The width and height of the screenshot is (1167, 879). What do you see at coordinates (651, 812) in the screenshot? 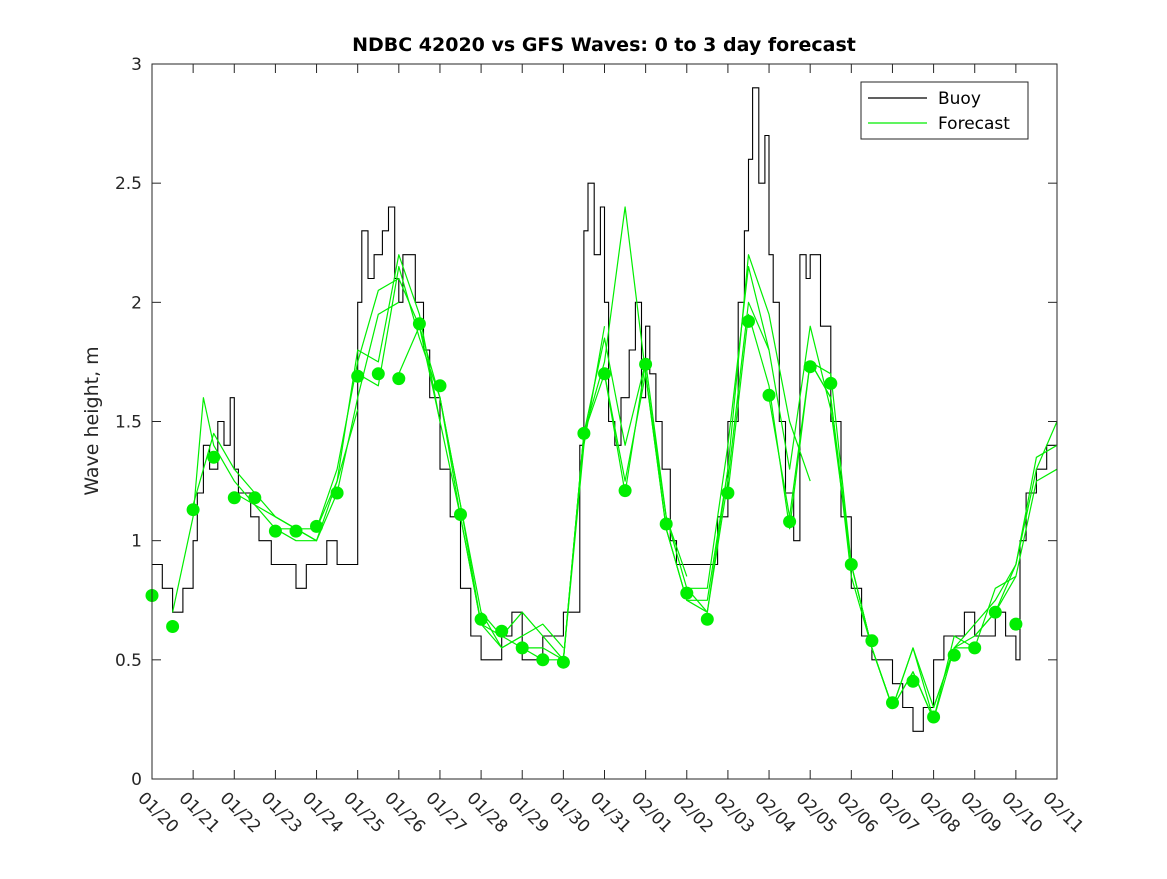
I see `x-tick-label: 02/01` at bounding box center [651, 812].